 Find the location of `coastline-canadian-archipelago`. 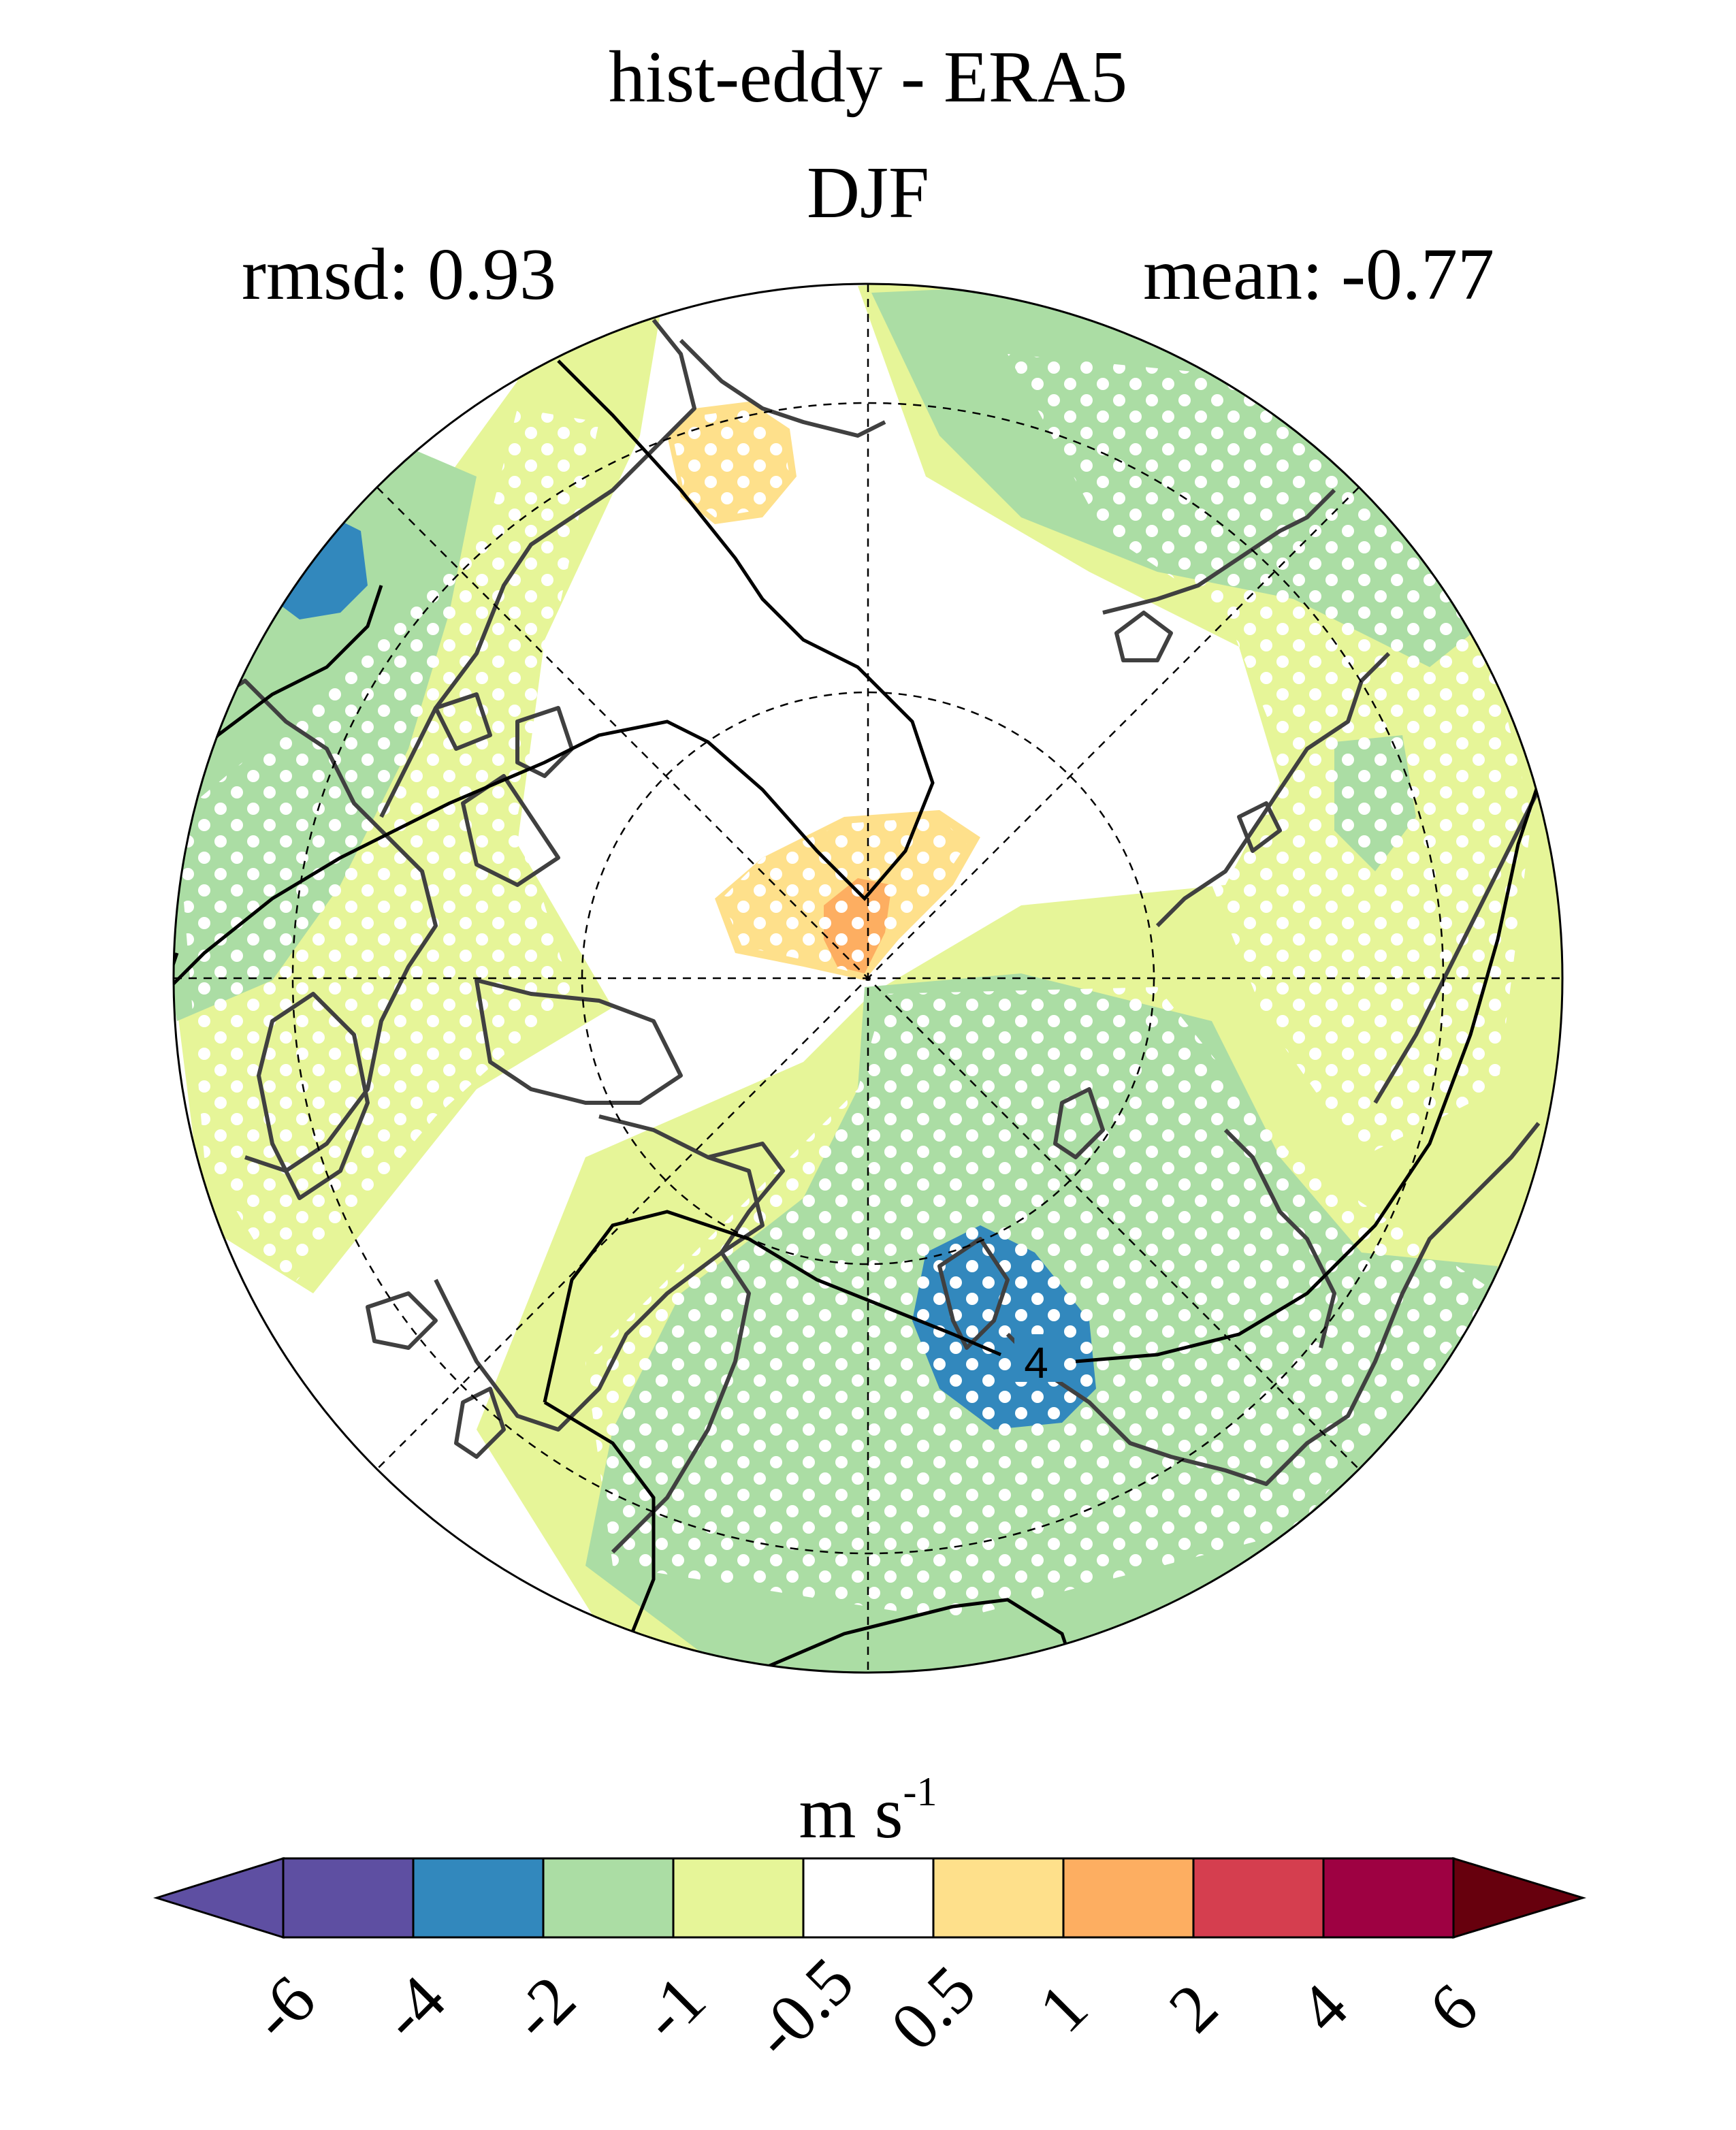

coastline-canadian-archipelago is located at coordinates (504, 789).